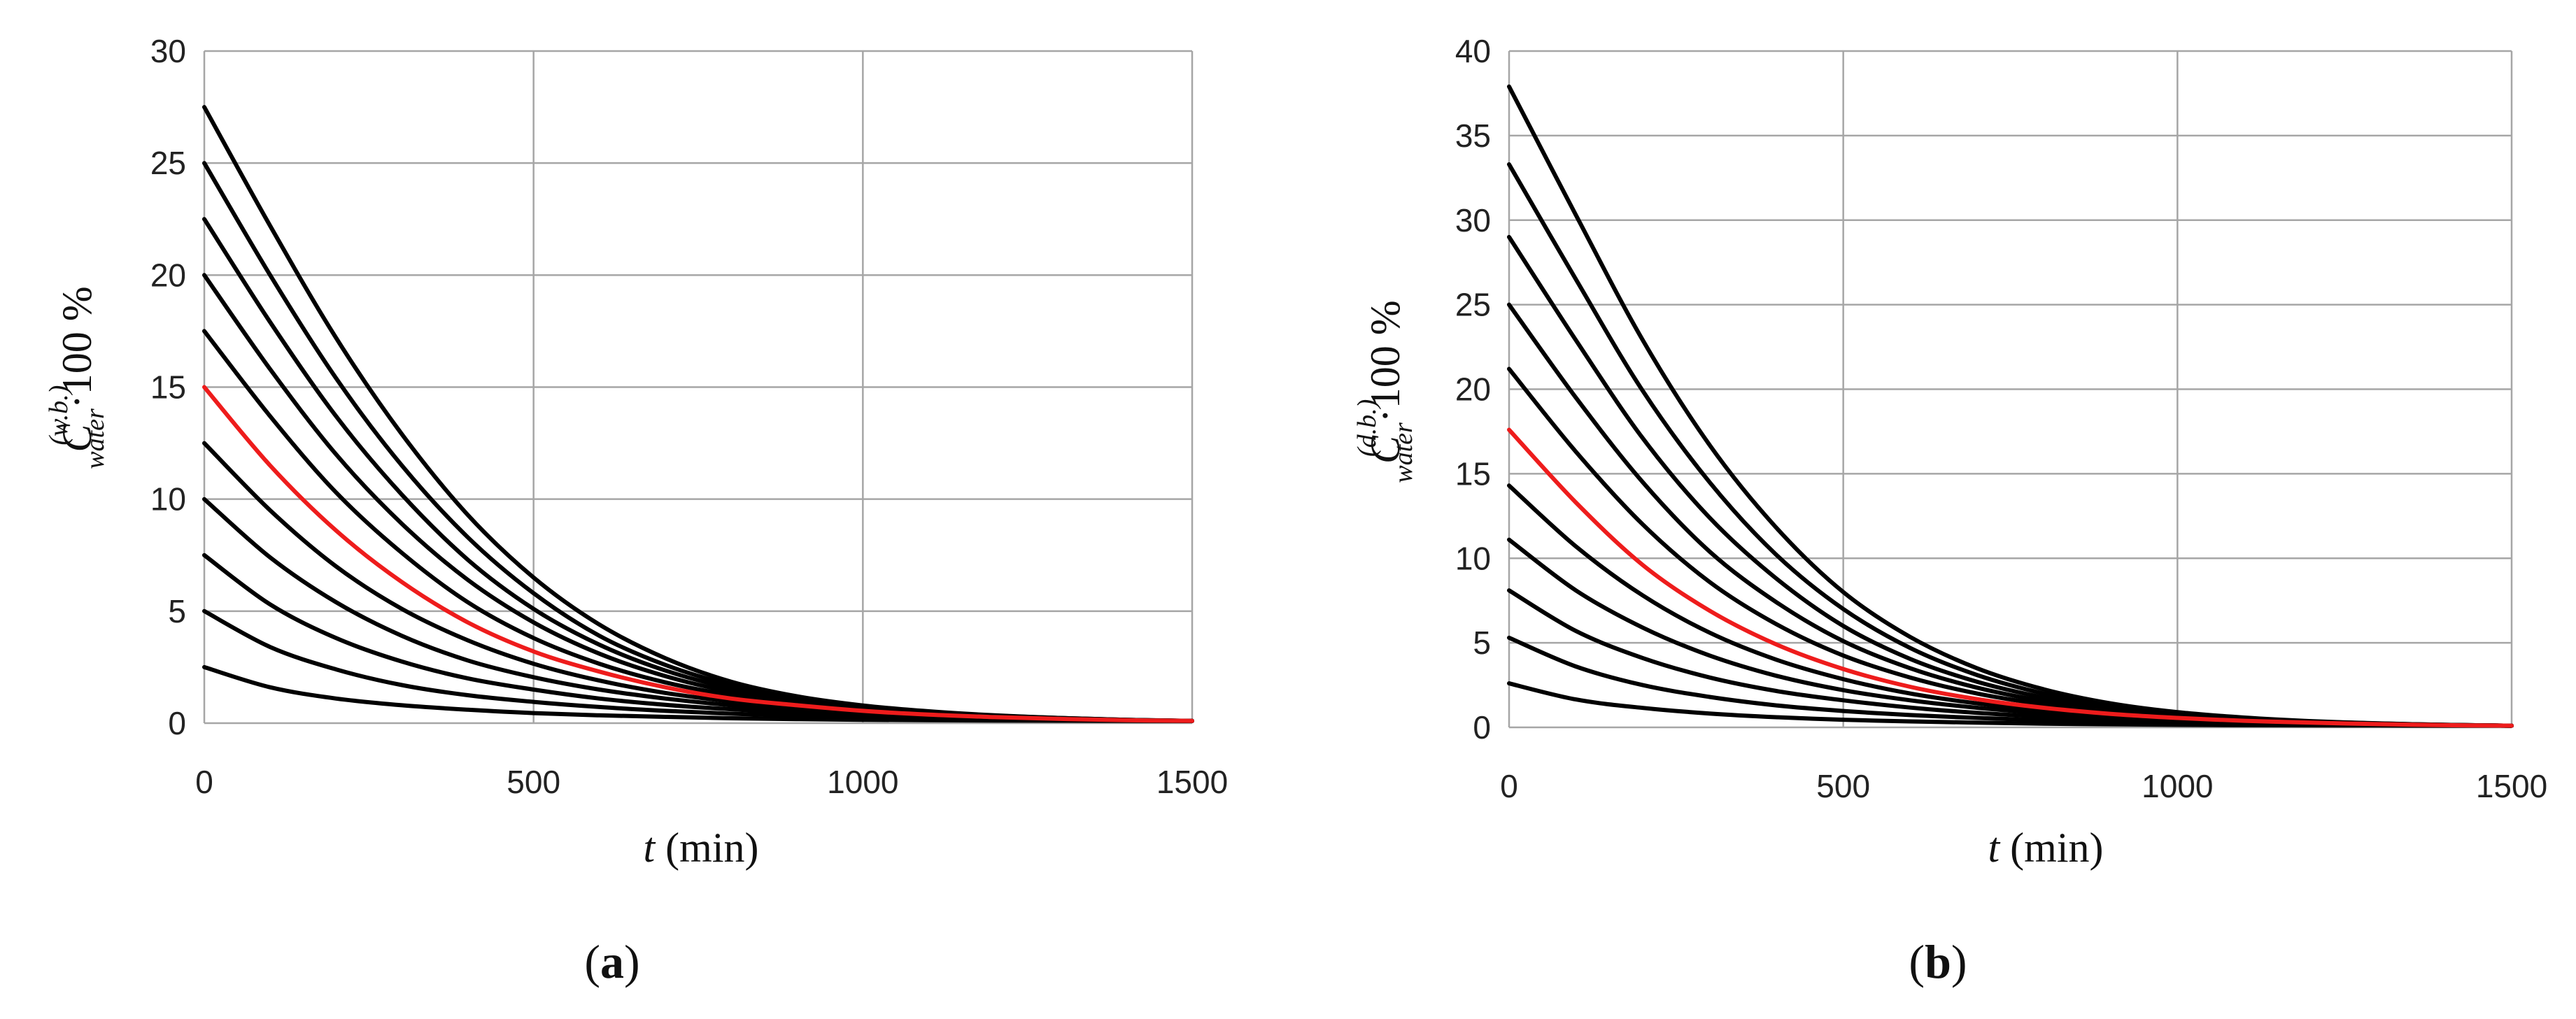 The width and height of the screenshot is (2576, 1019). What do you see at coordinates (2046, 848) in the screenshot?
I see `x-axis-label-b: t (min)` at bounding box center [2046, 848].